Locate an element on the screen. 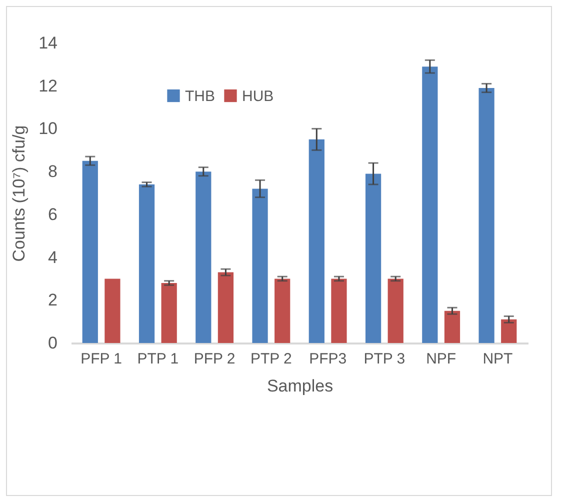  x-tick-label: NPF is located at coordinates (441, 359).